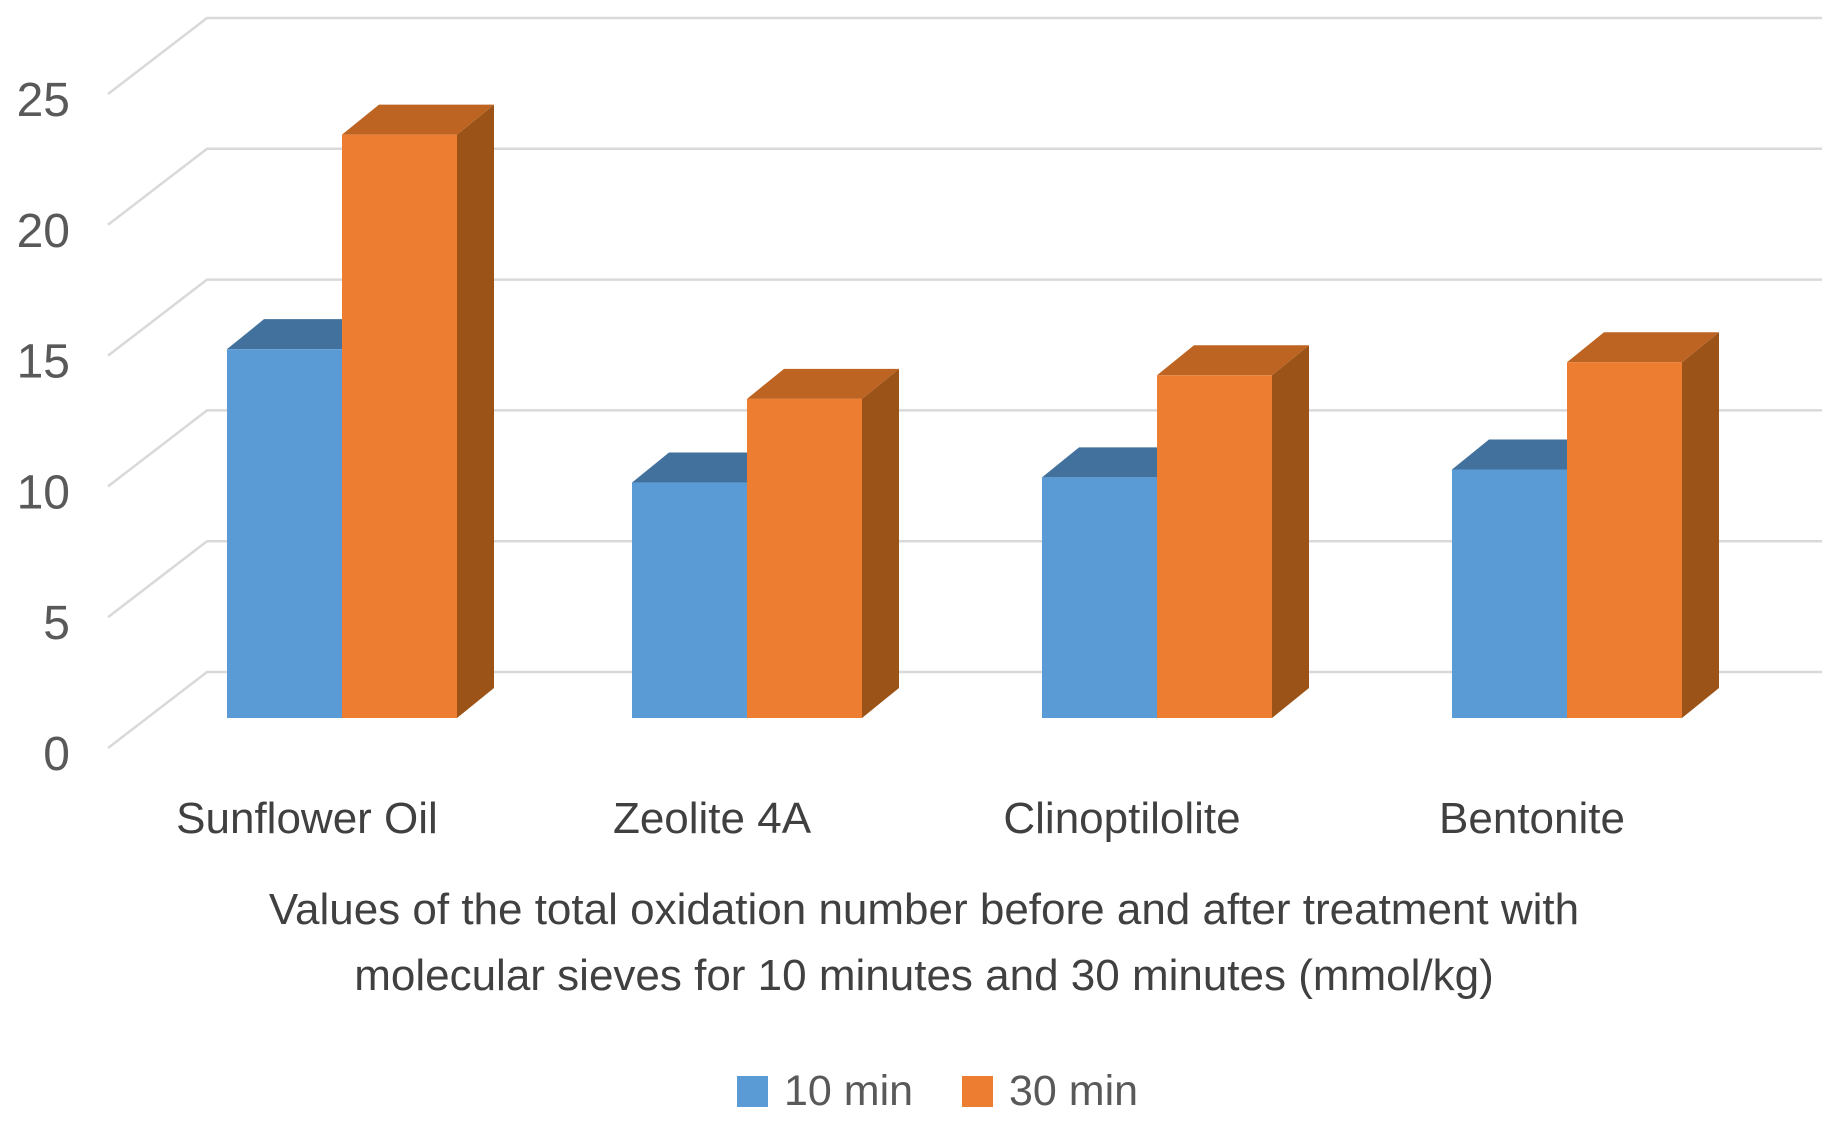  What do you see at coordinates (712, 818) in the screenshot?
I see `category-label-zeolite-4a: Zeolite 4A` at bounding box center [712, 818].